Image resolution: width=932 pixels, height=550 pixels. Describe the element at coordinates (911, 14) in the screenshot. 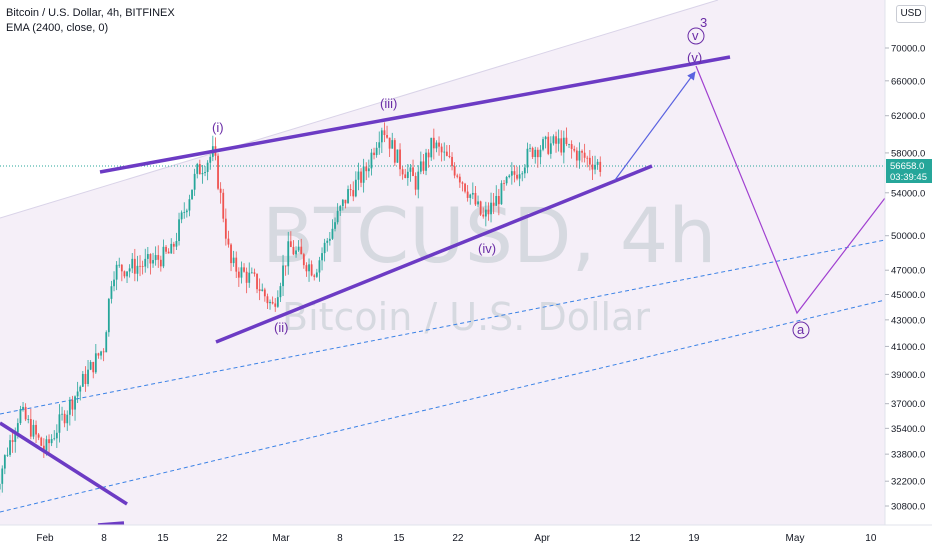

I see `currency-button: USD` at that location.